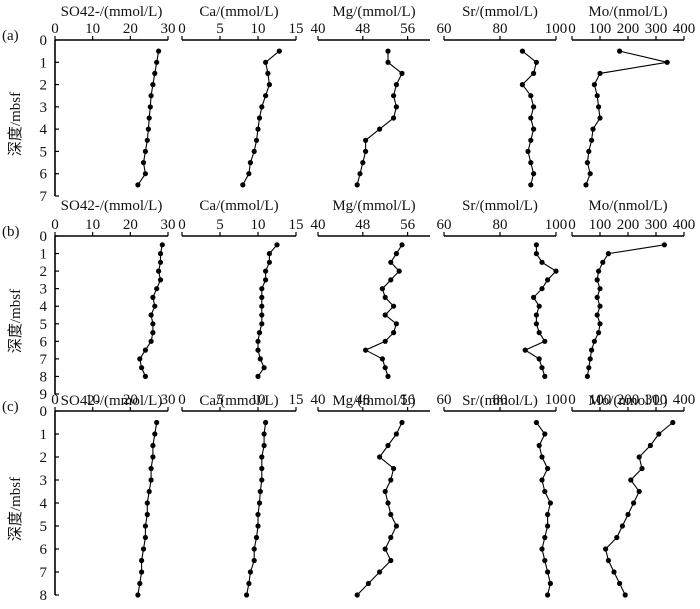  What do you see at coordinates (168, 400) in the screenshot?
I see `x-tick-label: 30` at bounding box center [168, 400].